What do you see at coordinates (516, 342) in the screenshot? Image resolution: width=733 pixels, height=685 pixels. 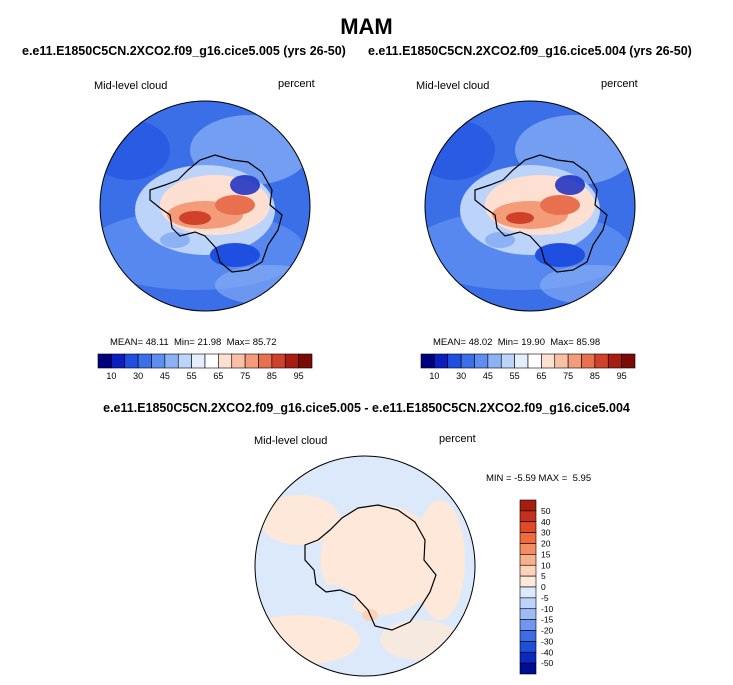 I see `right-stats: MEAN= 48.02 Min= 19.90 Max= 85.98` at bounding box center [516, 342].